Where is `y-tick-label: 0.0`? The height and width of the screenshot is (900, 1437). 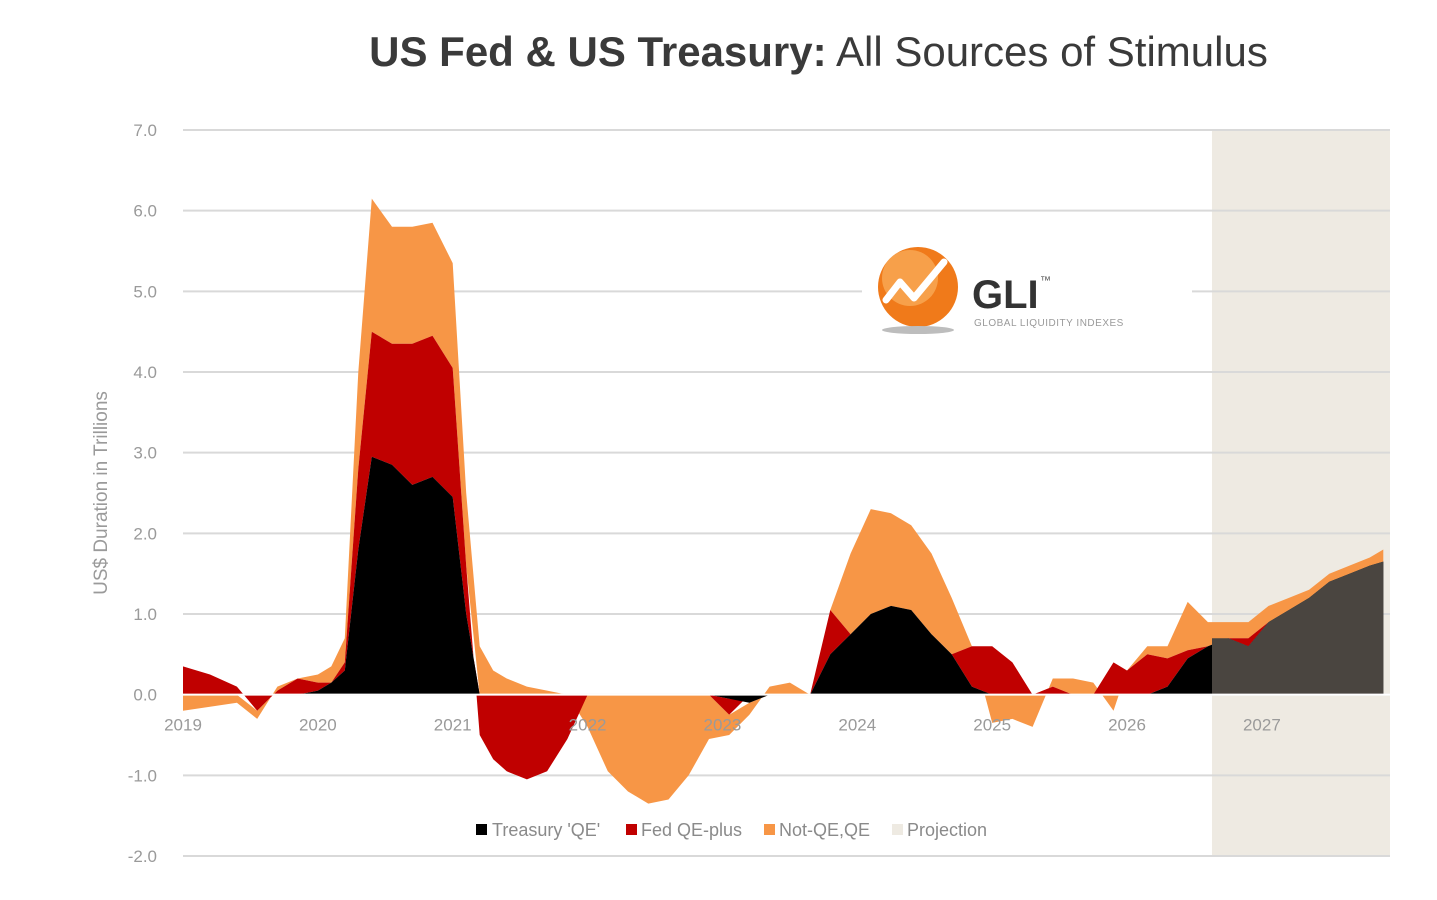 y-tick-label: 0.0 is located at coordinates (145, 695).